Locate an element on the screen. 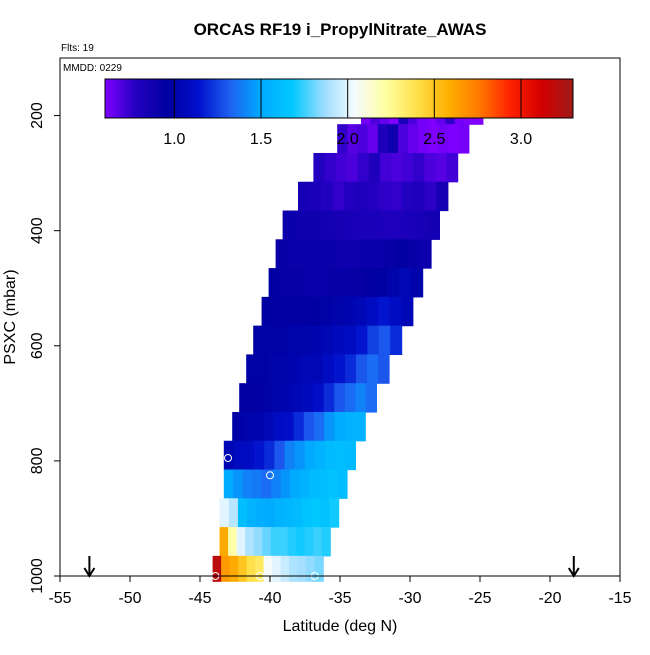 The height and width of the screenshot is (655, 650). y-axis-label: PSXC (mbar) is located at coordinates (10, 316).